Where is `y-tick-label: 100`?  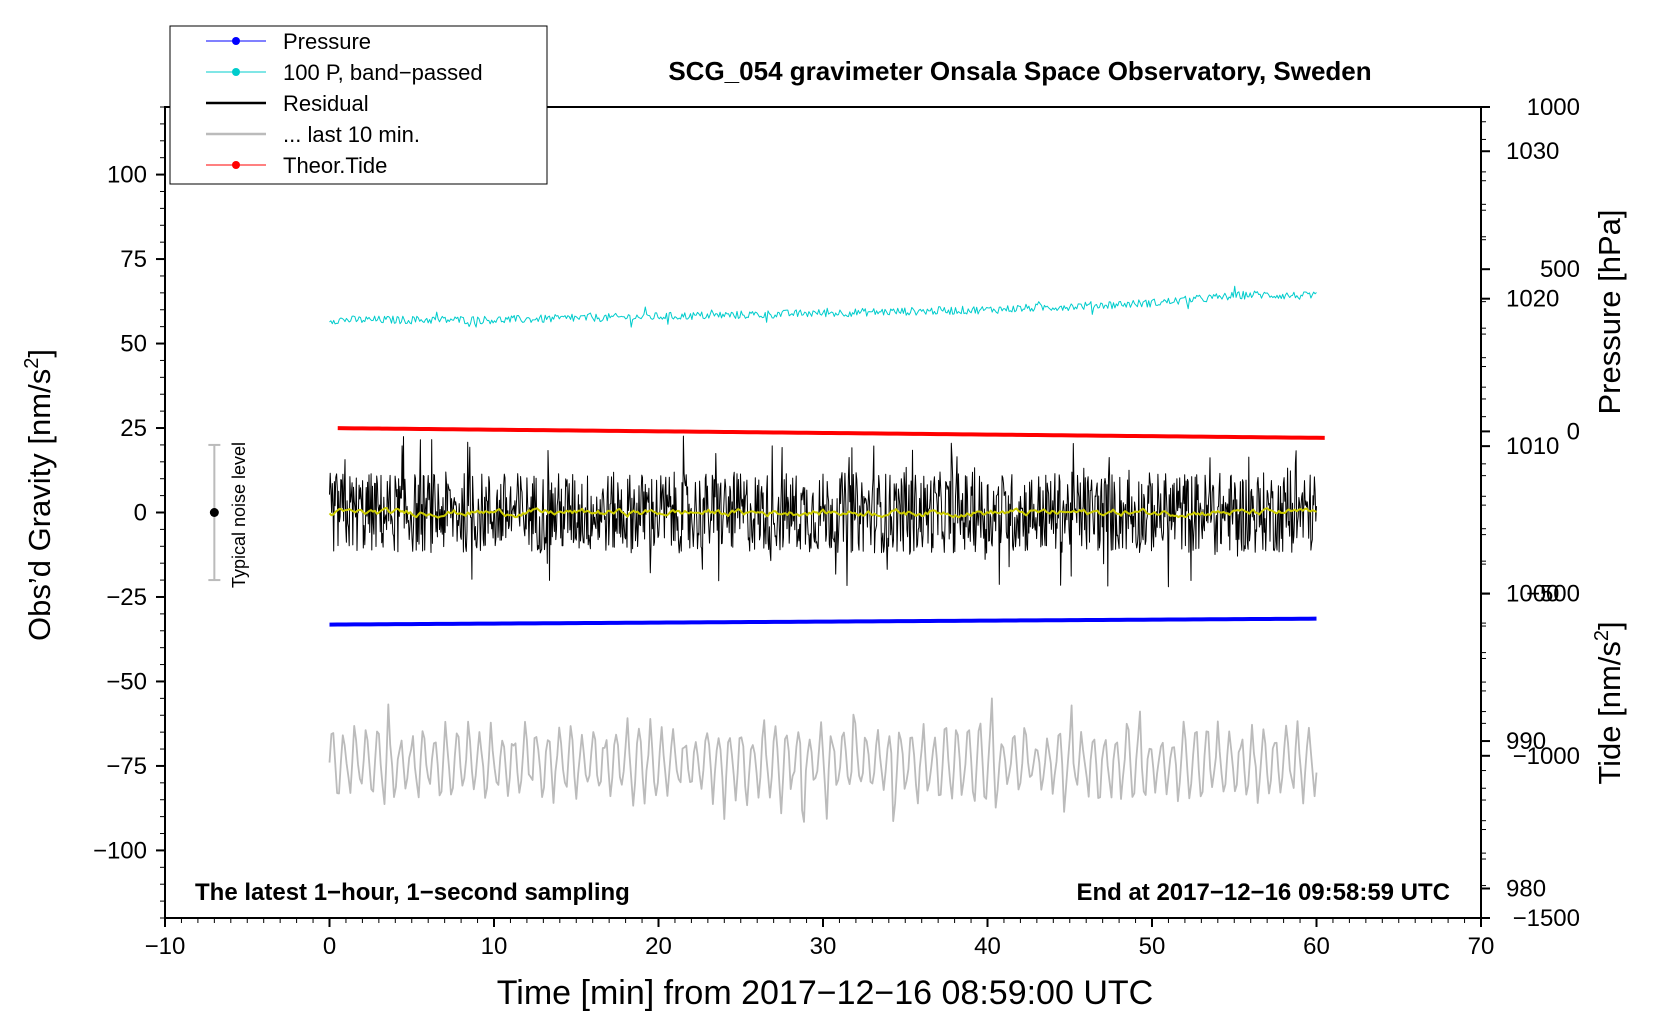
y-tick-label: 100 is located at coordinates (127, 175).